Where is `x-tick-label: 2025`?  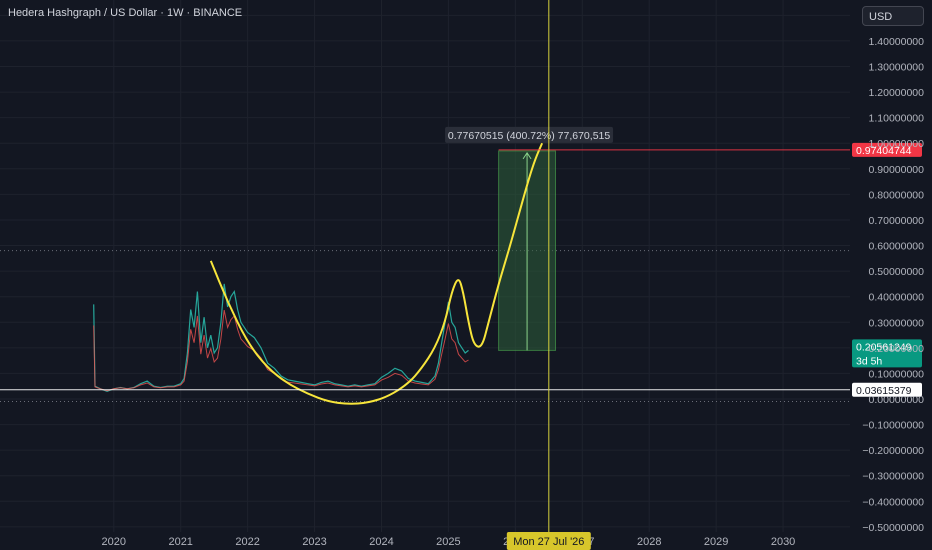
x-tick-label: 2025 is located at coordinates (448, 542).